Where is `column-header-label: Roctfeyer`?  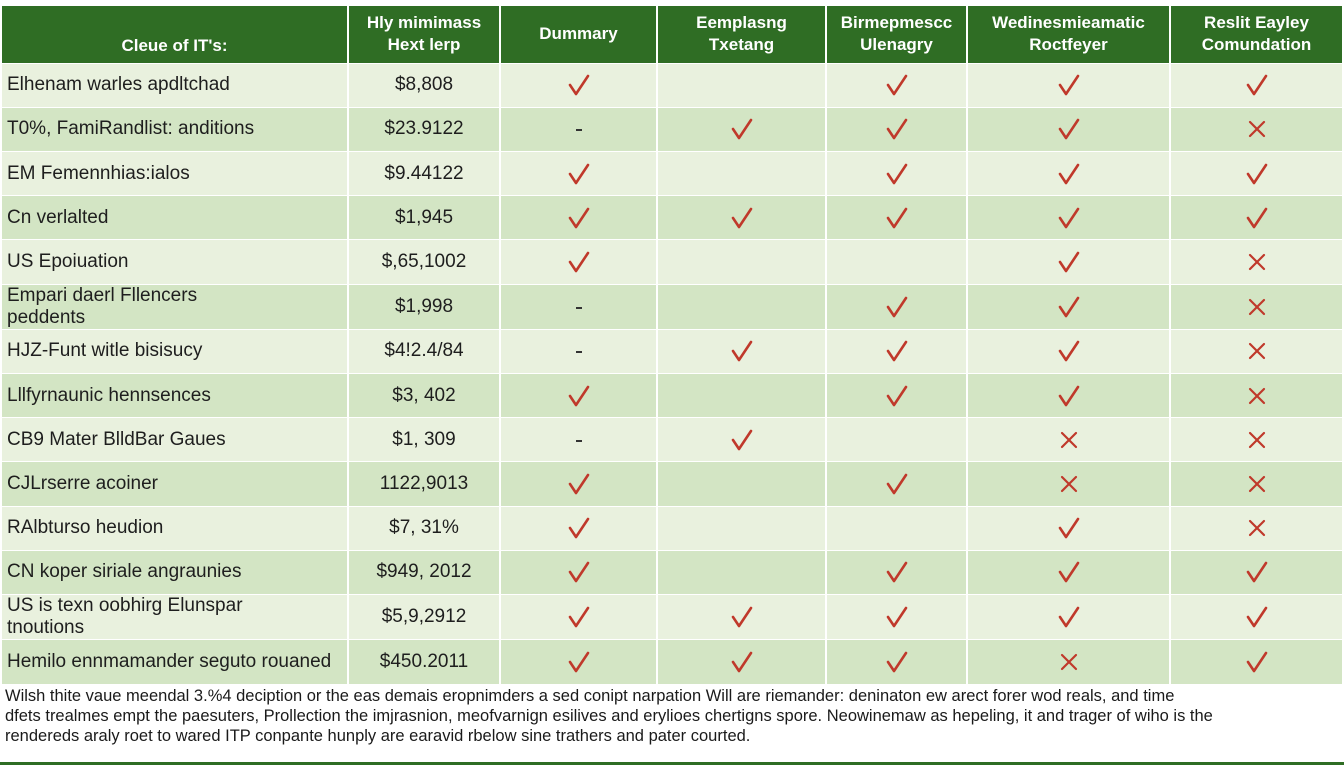 column-header-label: Roctfeyer is located at coordinates (1068, 45).